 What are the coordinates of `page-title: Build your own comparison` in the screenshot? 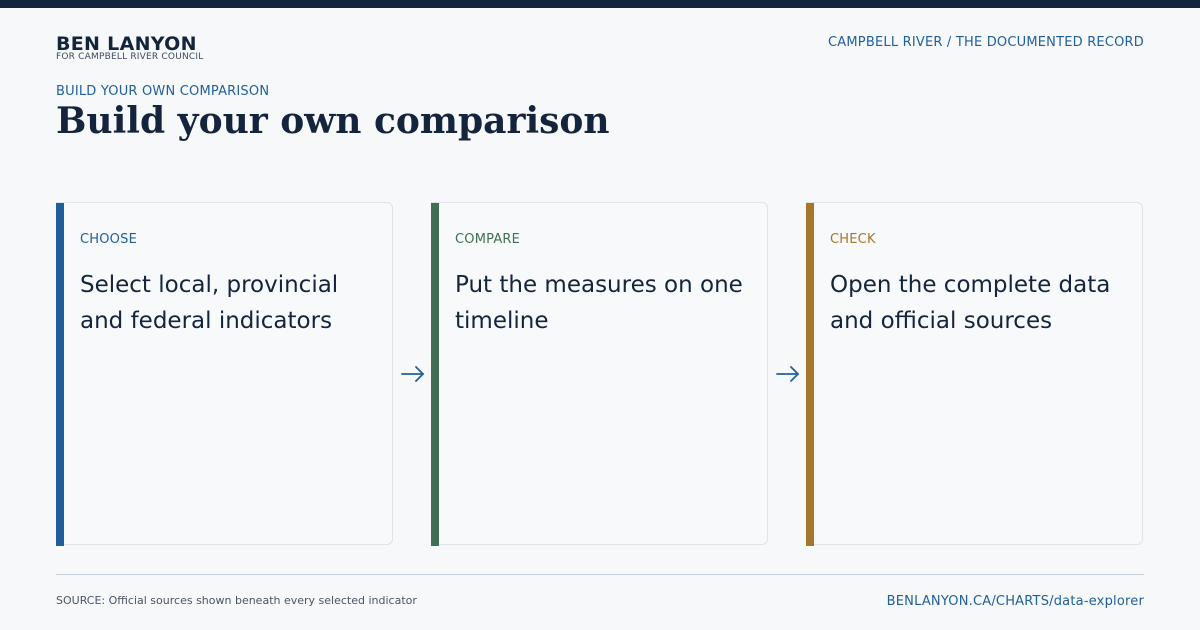 It's located at (333, 121).